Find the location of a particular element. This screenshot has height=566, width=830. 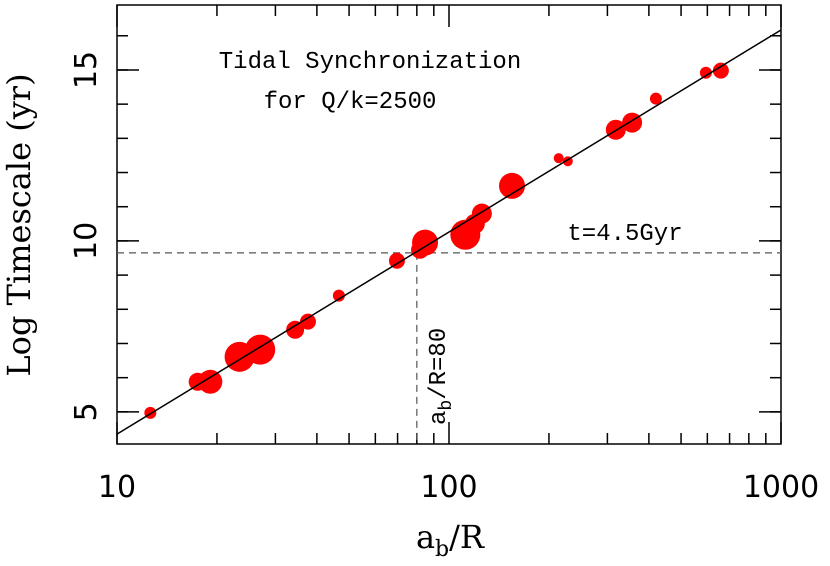

x-tick-label: 100 is located at coordinates (448, 487).